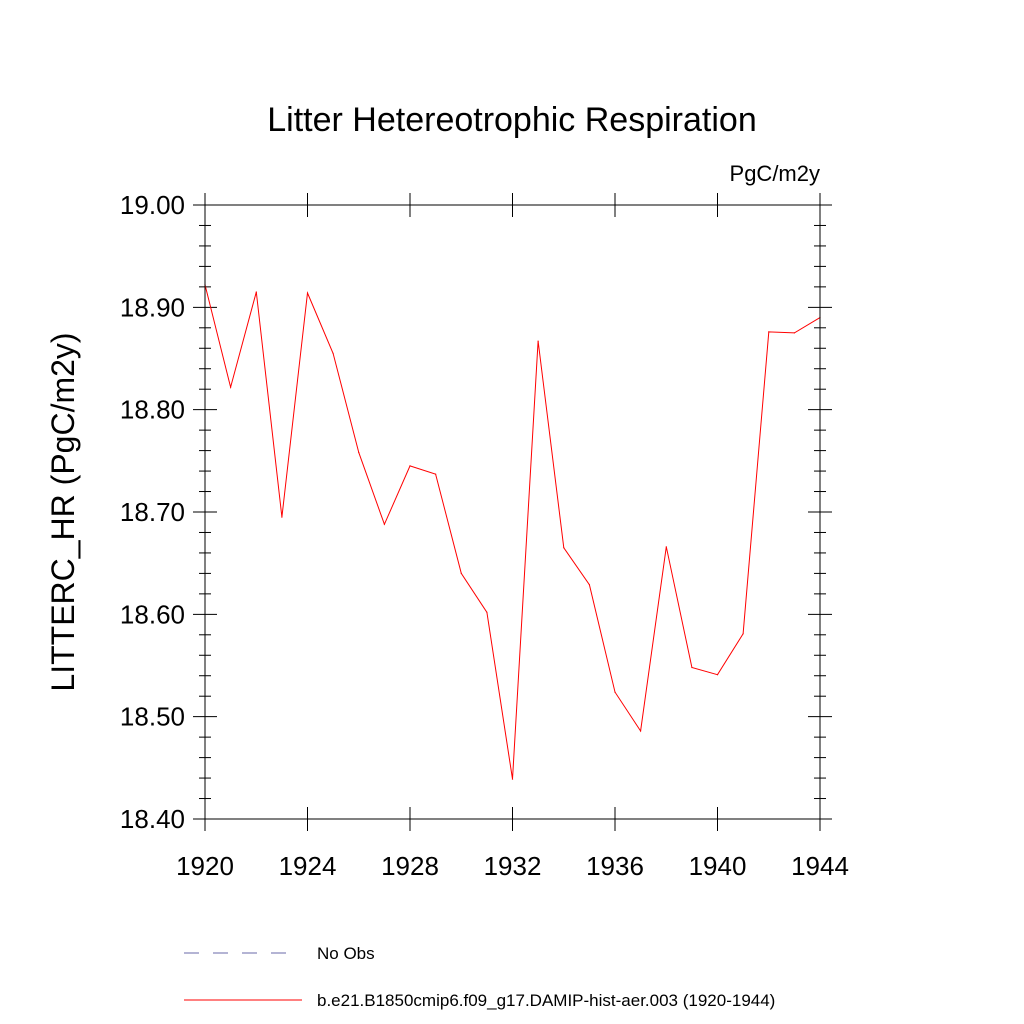 Image resolution: width=1024 pixels, height=1024 pixels. I want to click on x-tick-label: 1936, so click(615, 866).